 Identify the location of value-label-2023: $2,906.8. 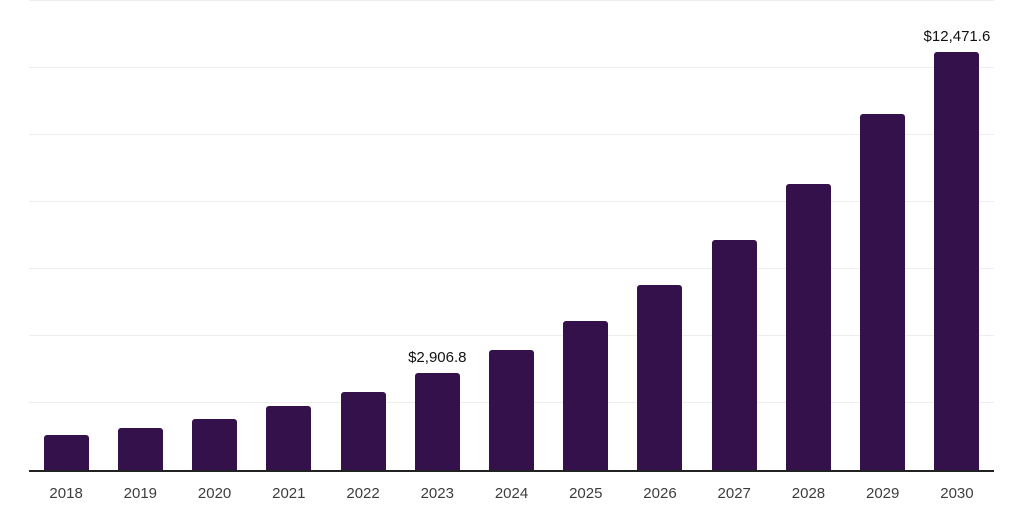
(437, 357).